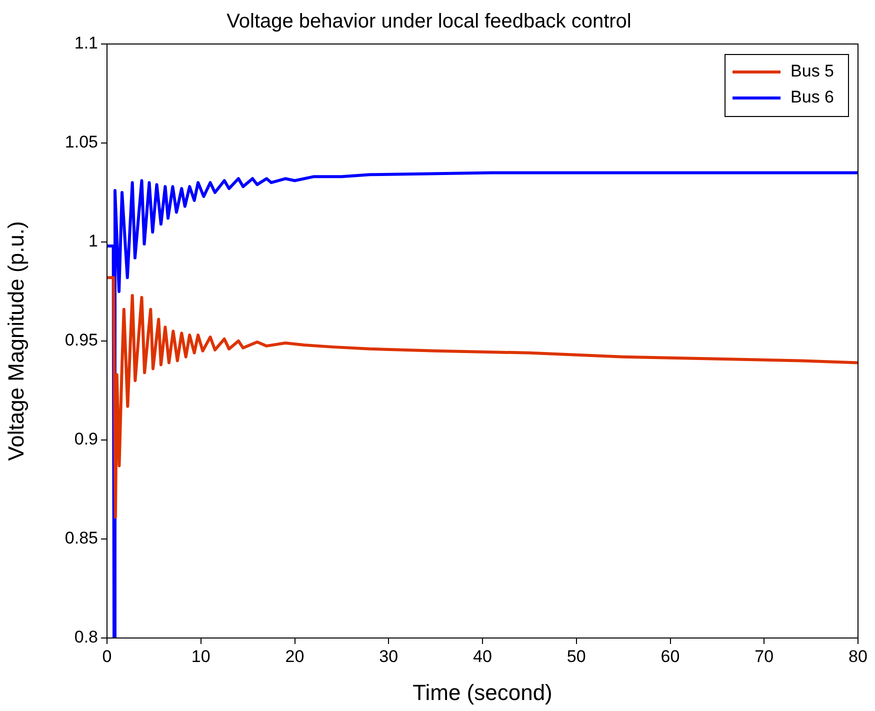 The height and width of the screenshot is (711, 875). I want to click on x-tick-label: 0, so click(107, 656).